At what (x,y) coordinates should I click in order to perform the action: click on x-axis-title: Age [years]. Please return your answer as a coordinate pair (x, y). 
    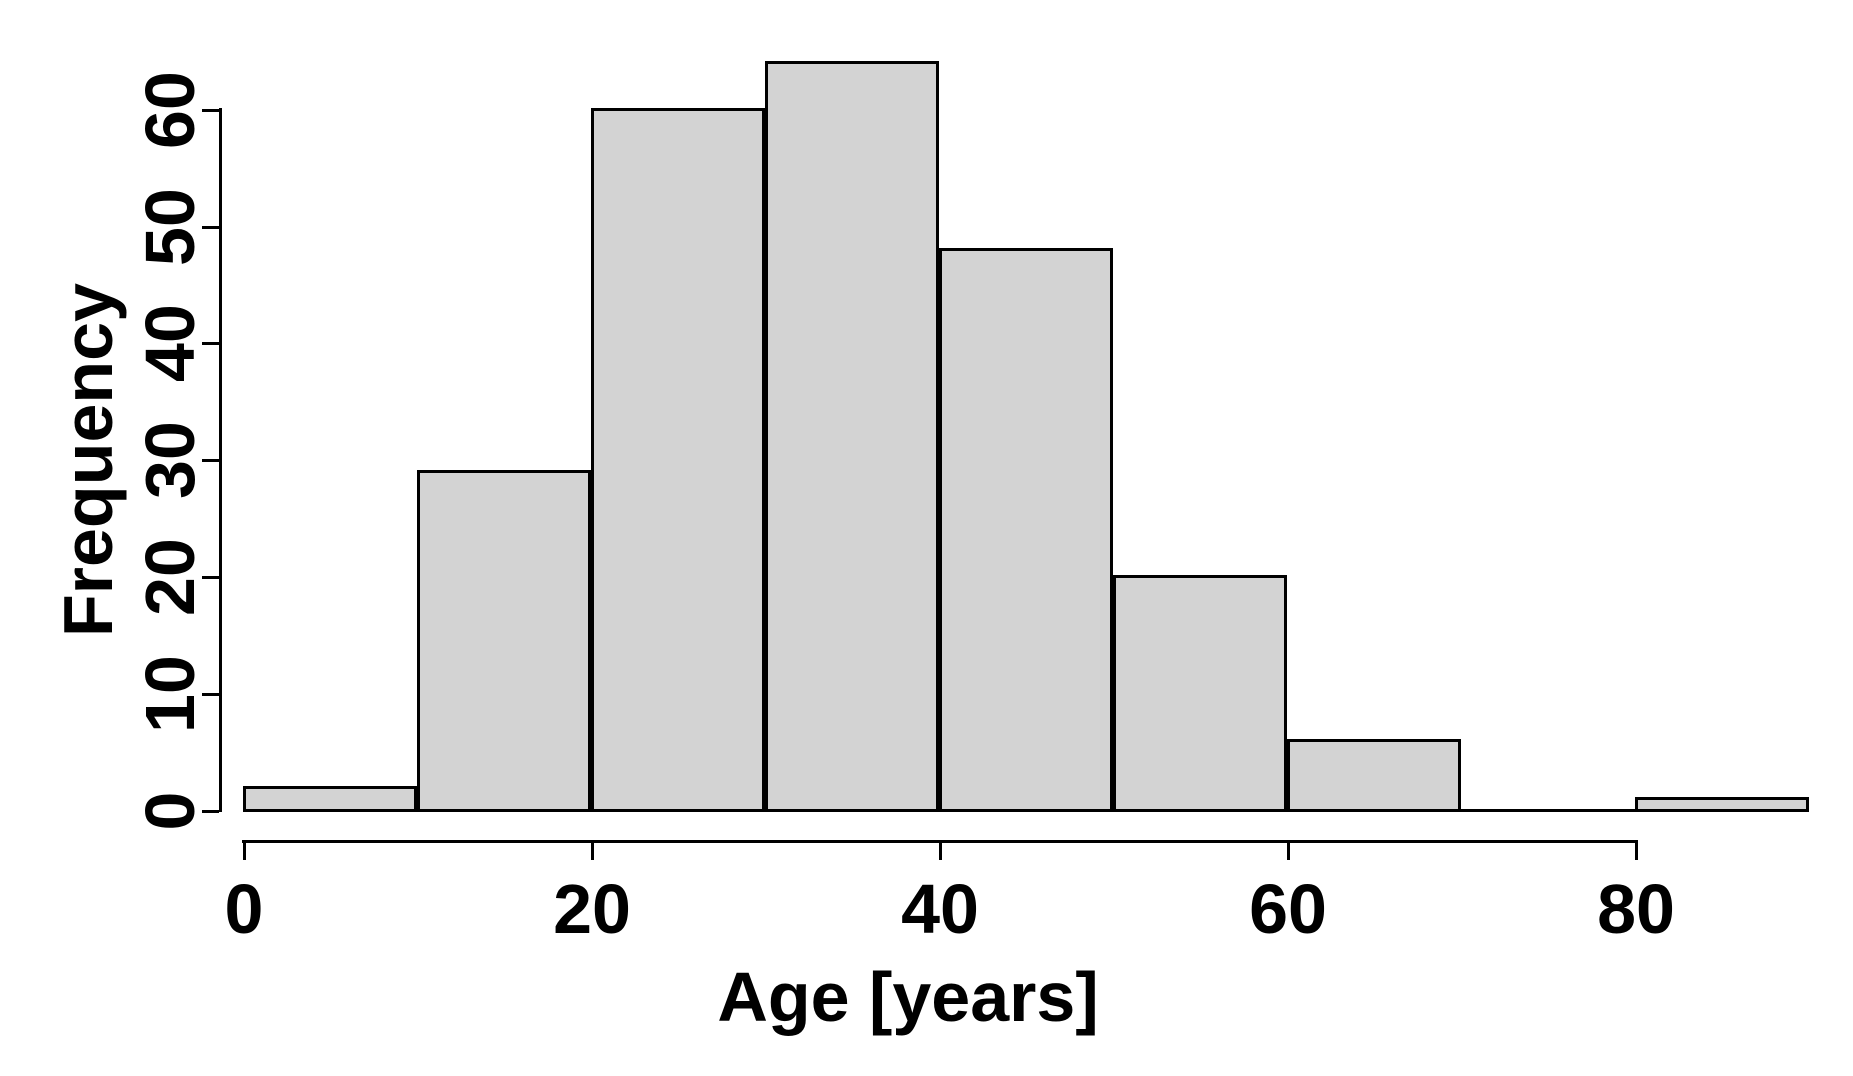
    Looking at the image, I should click on (908, 997).